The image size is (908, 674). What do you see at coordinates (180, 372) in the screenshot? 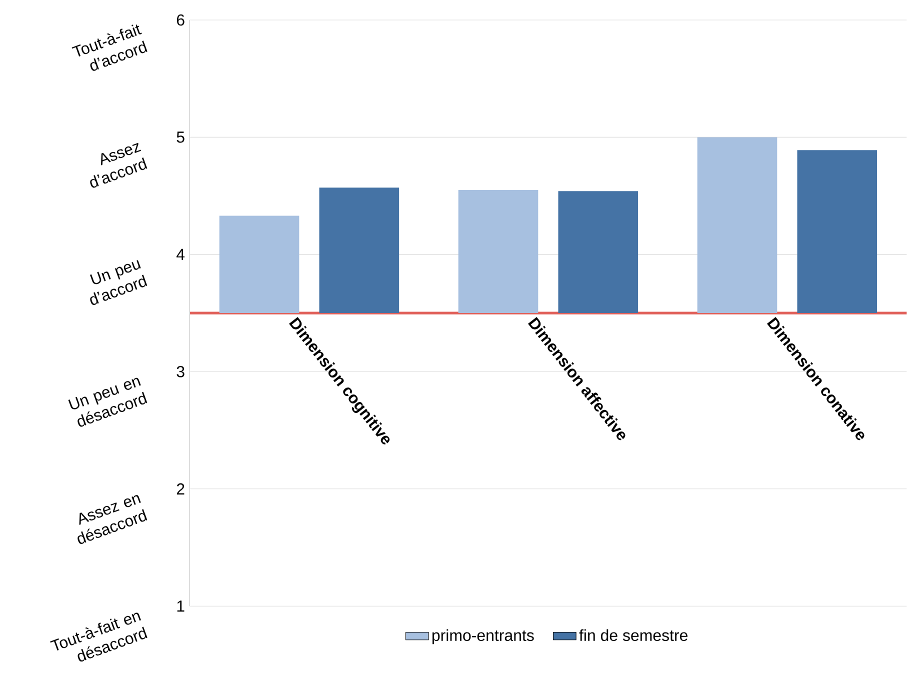
I see `y-tick-label: 3` at bounding box center [180, 372].